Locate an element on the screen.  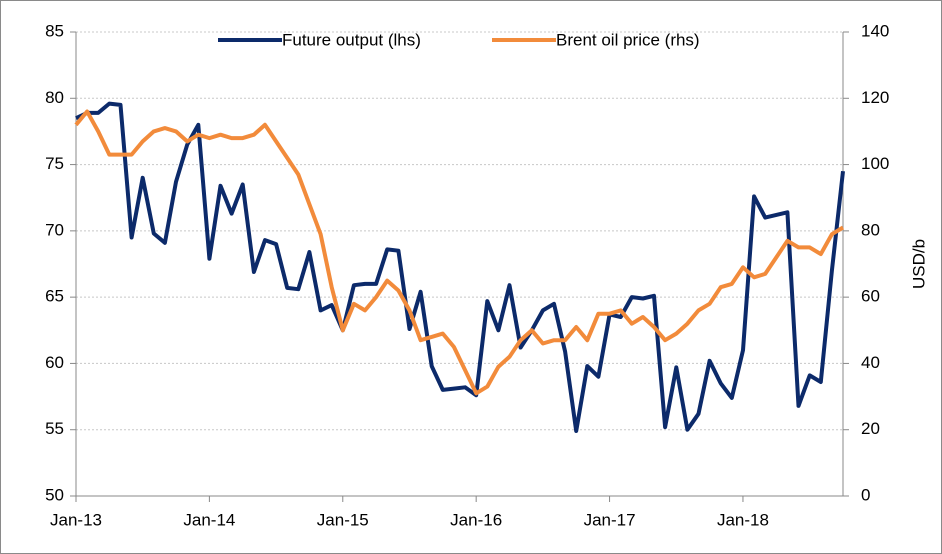
x-tick-label: Jan-16 is located at coordinates (476, 519).